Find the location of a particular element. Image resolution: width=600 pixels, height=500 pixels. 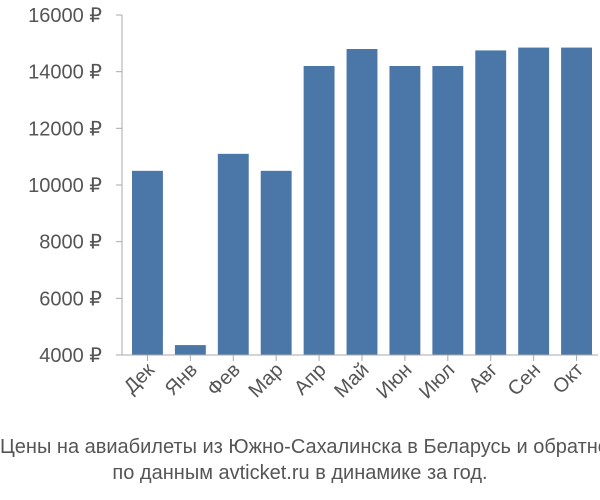

x-tick-label: Фев is located at coordinates (224, 380).